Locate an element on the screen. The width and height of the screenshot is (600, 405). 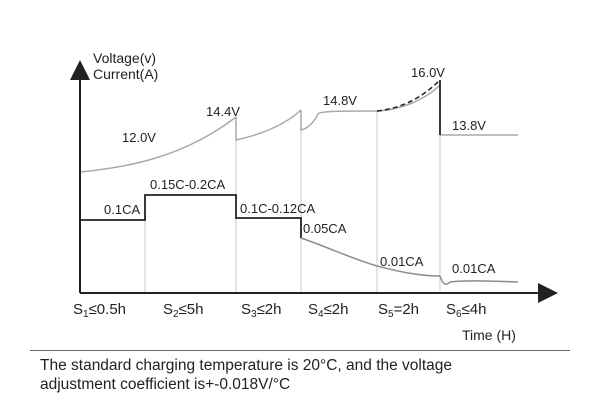
footnote-divider is located at coordinates (300, 350).